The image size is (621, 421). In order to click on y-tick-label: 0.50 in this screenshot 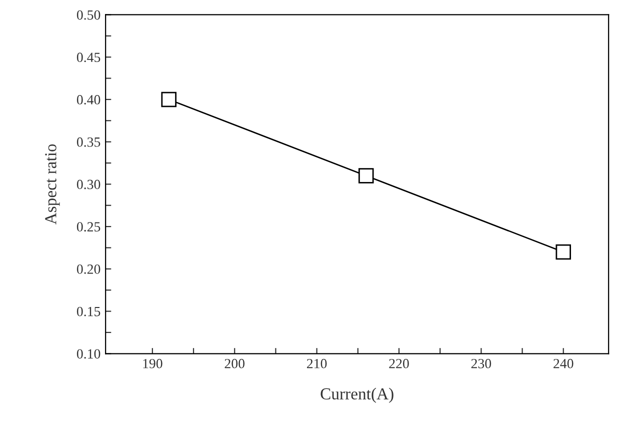, I will do `click(88, 15)`.